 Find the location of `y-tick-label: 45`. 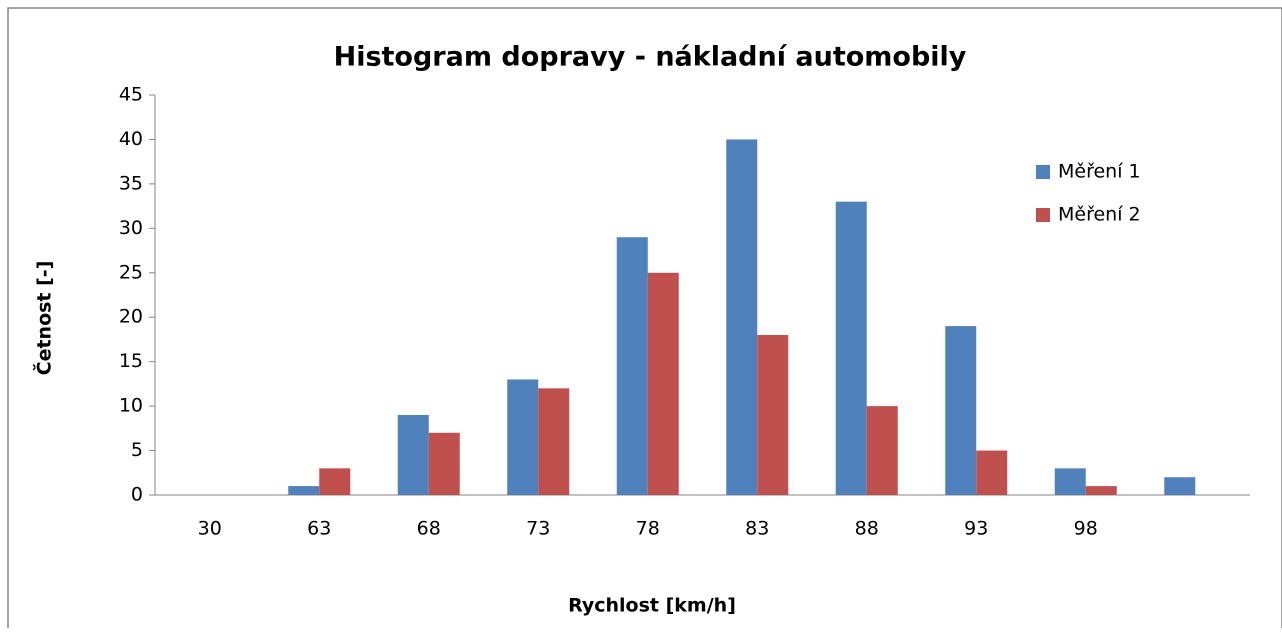

y-tick-label: 45 is located at coordinates (131, 95).